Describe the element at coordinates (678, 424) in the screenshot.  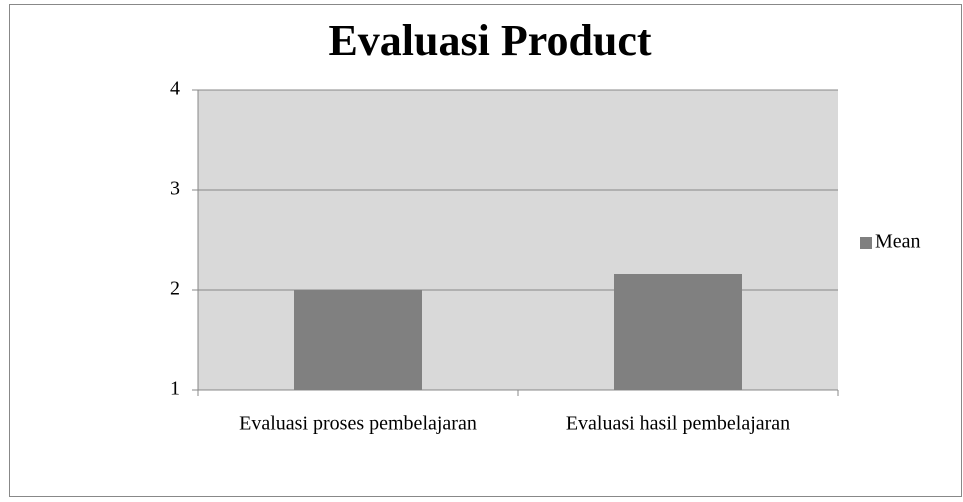
I see `x-tick-label: Evaluasi hasil pembelajaran` at that location.